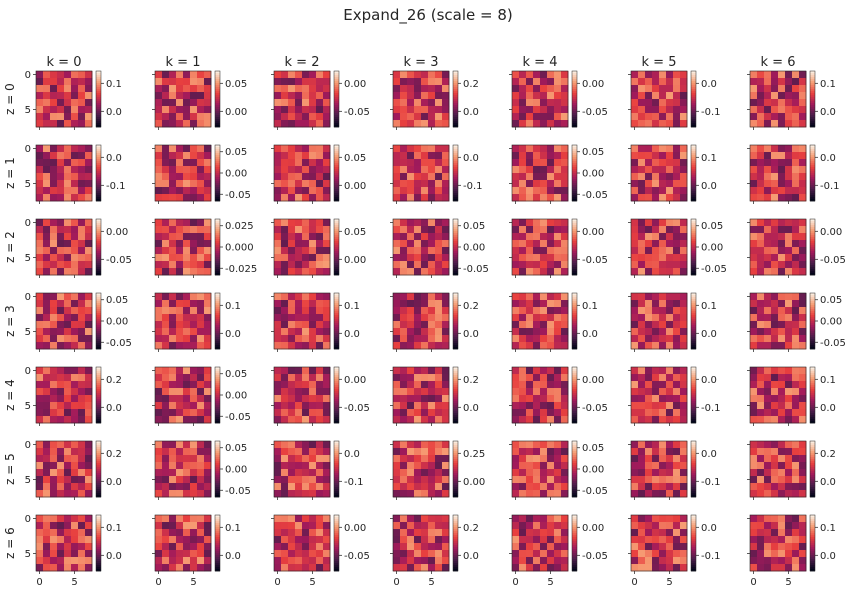 The height and width of the screenshot is (591, 857). What do you see at coordinates (427, 15) in the screenshot?
I see `figure-title: Expand_26 (scale = 8)` at bounding box center [427, 15].